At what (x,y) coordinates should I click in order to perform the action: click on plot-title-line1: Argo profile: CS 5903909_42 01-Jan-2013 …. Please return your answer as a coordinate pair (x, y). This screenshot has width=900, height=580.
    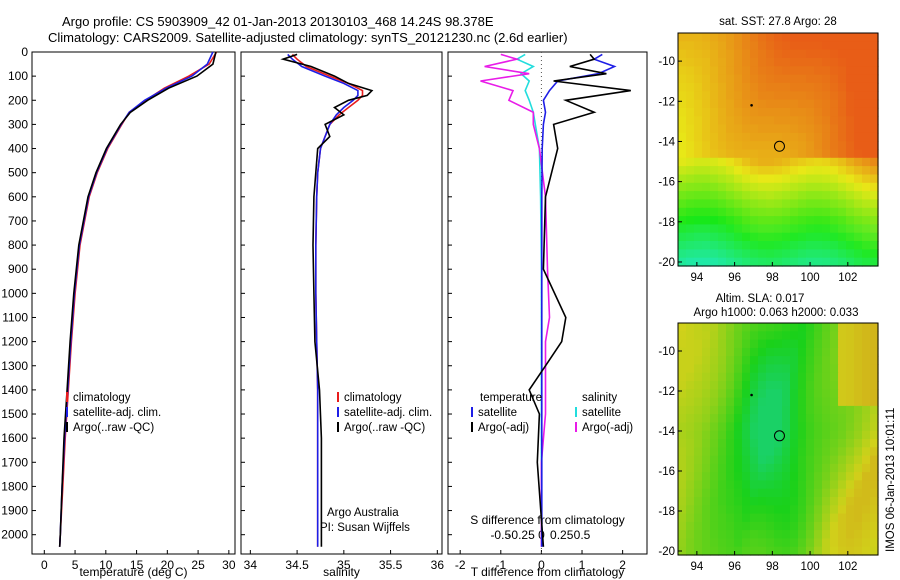
    Looking at the image, I should click on (278, 21).